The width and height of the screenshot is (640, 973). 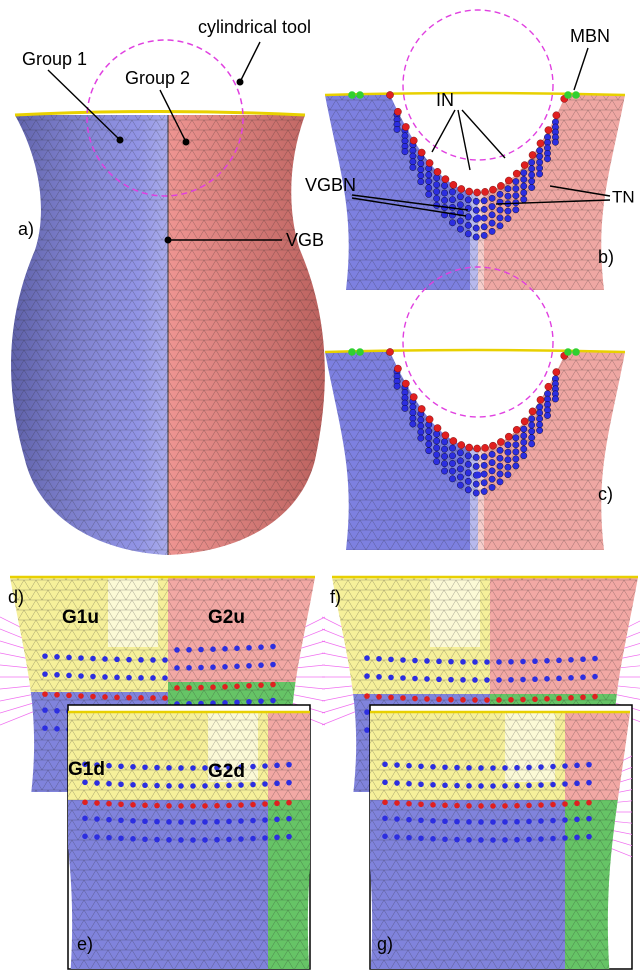 I want to click on panel-label: a), so click(x=26, y=229).